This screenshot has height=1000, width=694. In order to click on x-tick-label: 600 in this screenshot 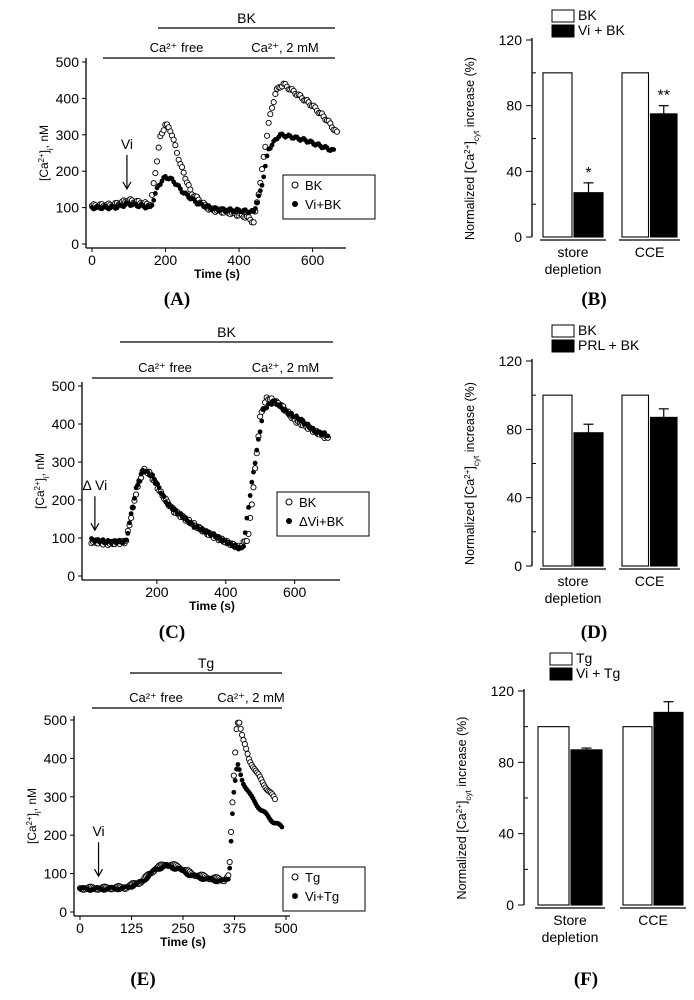, I will do `click(295, 592)`.